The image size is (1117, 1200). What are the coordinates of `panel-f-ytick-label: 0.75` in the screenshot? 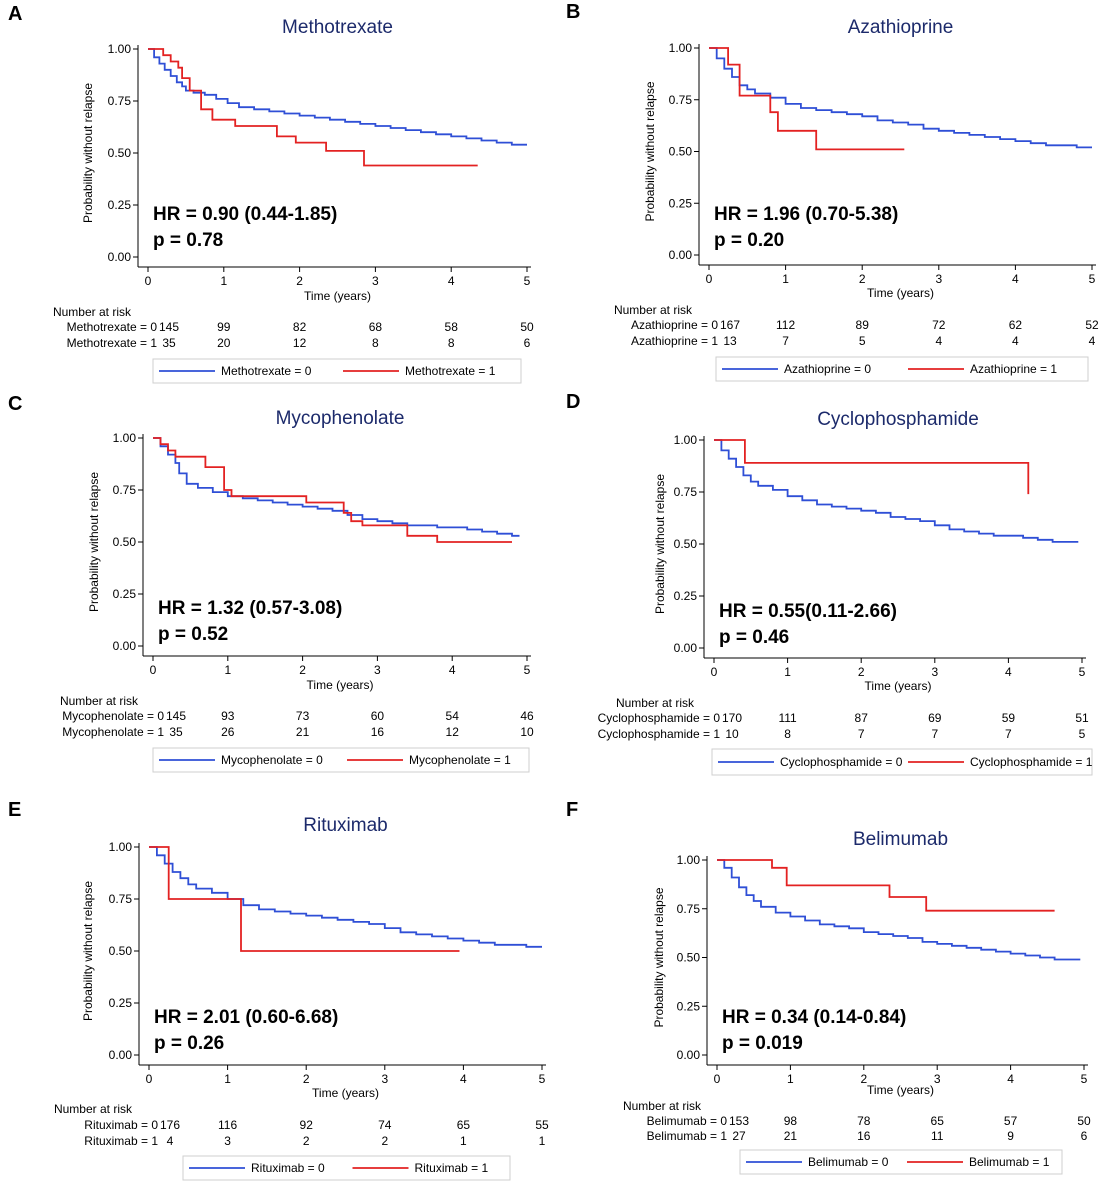 It's located at (689, 909).